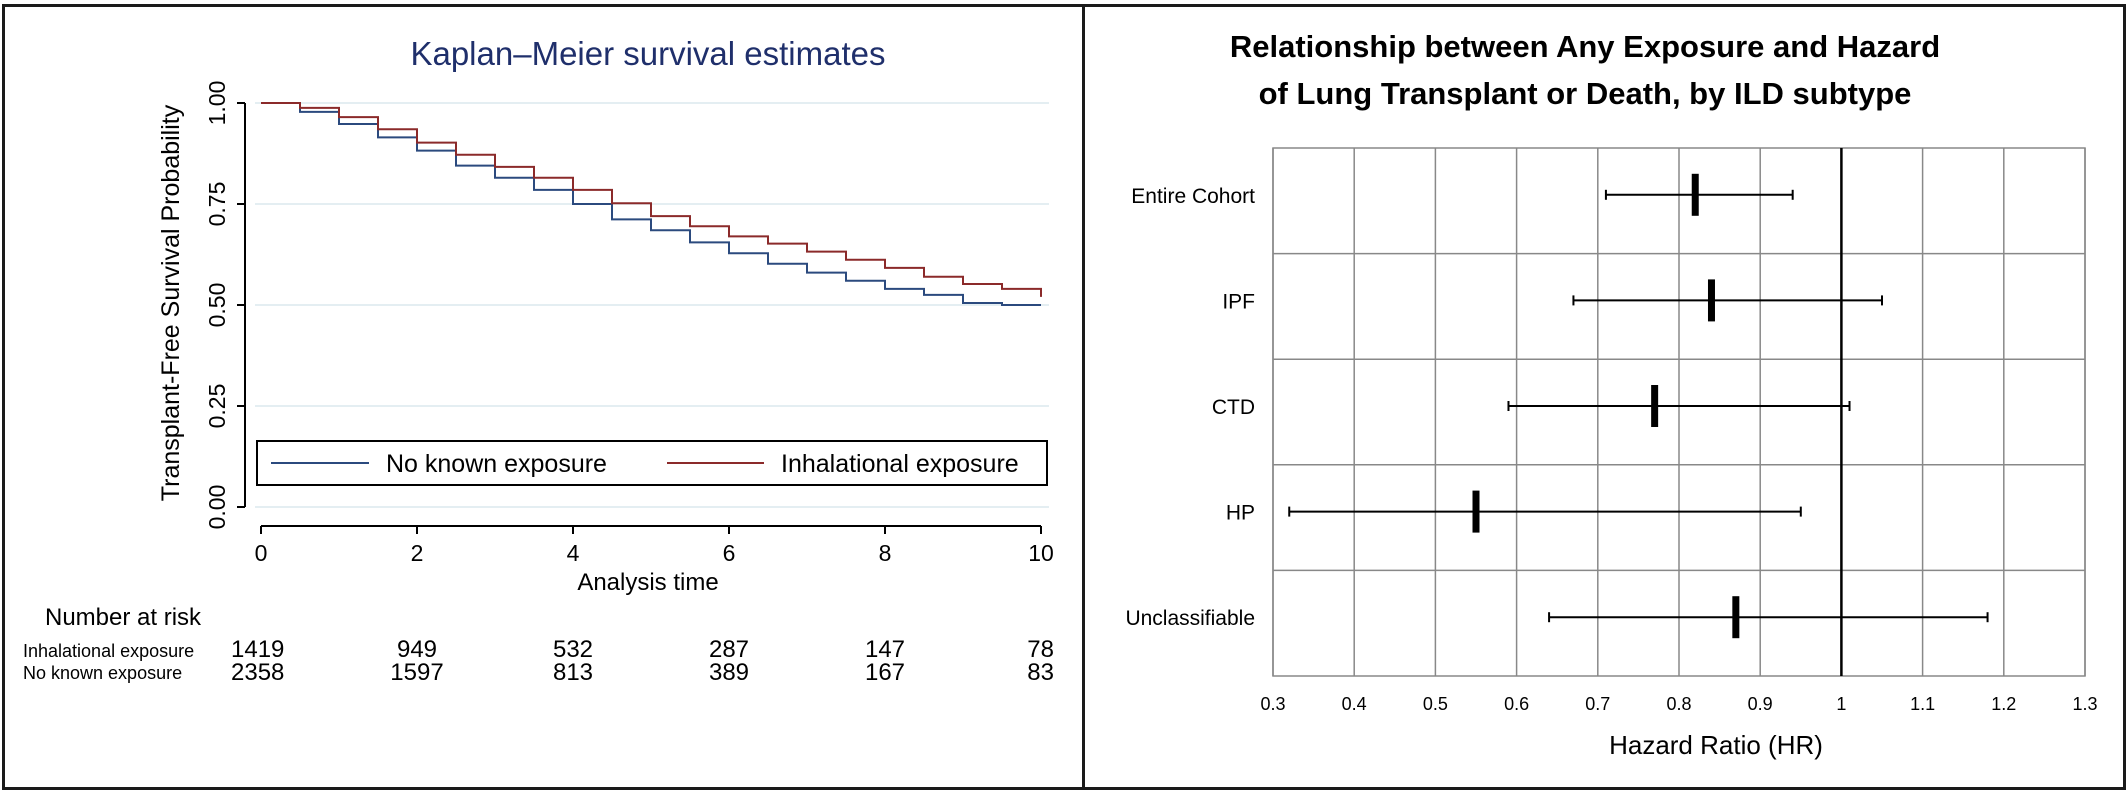 The image size is (2128, 796). Describe the element at coordinates (217, 406) in the screenshot. I see `km-y-tick-label-0-25: 0.25` at that location.